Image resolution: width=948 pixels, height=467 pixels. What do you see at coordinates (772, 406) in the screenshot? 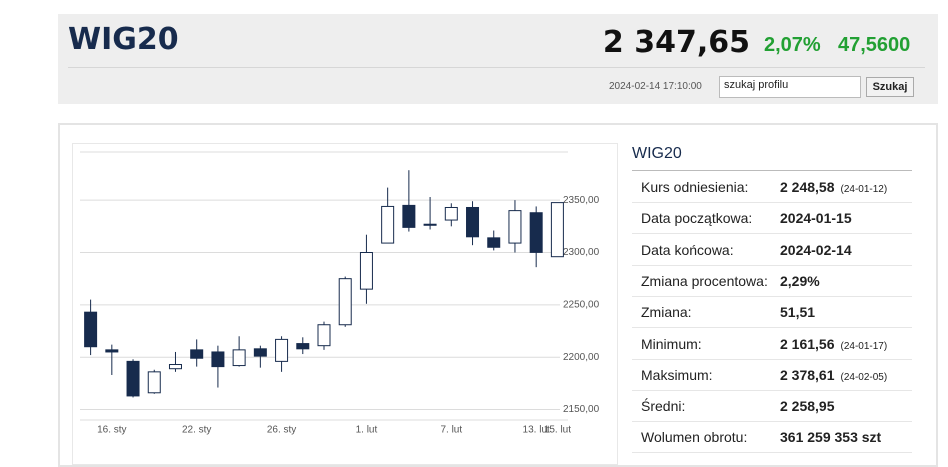
I see `stats-row: Średni: 2 258,95` at bounding box center [772, 406].